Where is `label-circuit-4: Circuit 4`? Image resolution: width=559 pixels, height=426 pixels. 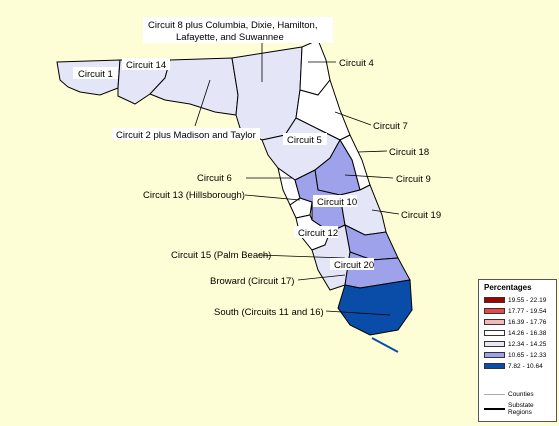 label-circuit-4: Circuit 4 is located at coordinates (356, 63).